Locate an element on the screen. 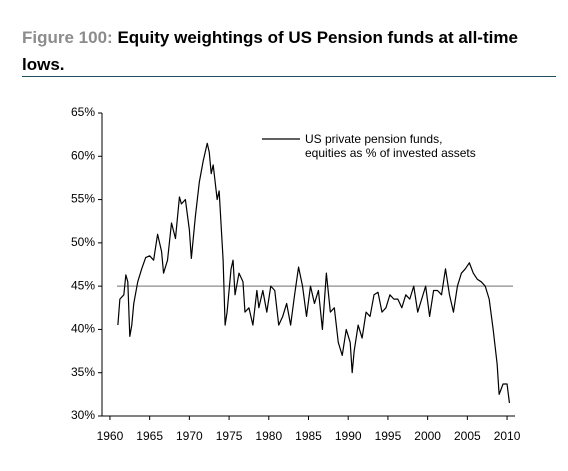 Image resolution: width=568 pixels, height=471 pixels. x-tick-label: 1965 is located at coordinates (149, 436).